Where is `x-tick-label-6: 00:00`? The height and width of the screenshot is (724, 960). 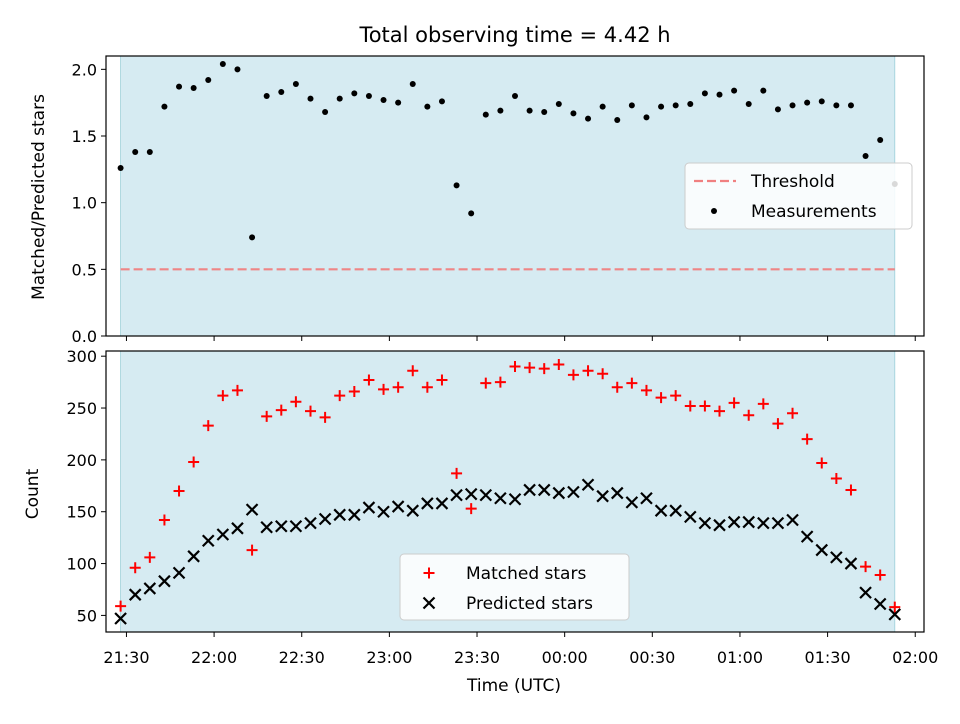
x-tick-label-6: 00:00 is located at coordinates (565, 657).